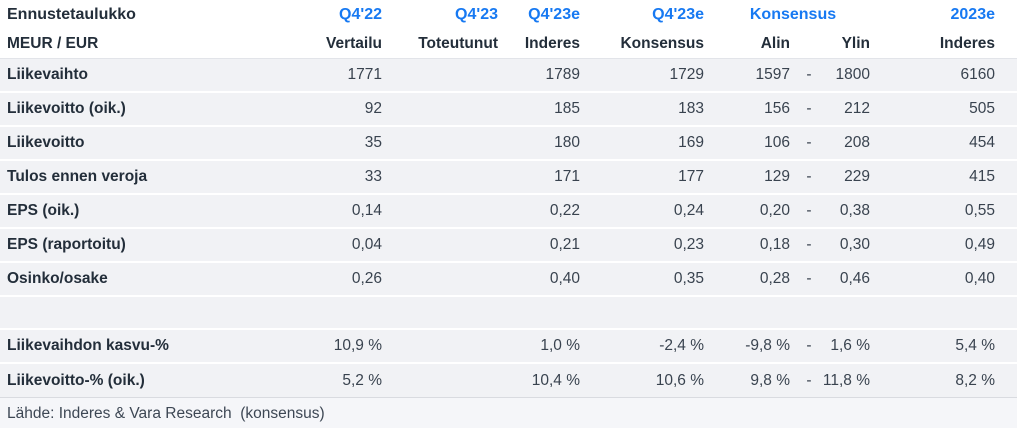 The width and height of the screenshot is (1017, 428). I want to click on cell-q4-23e-konsensus: 169, so click(648, 143).